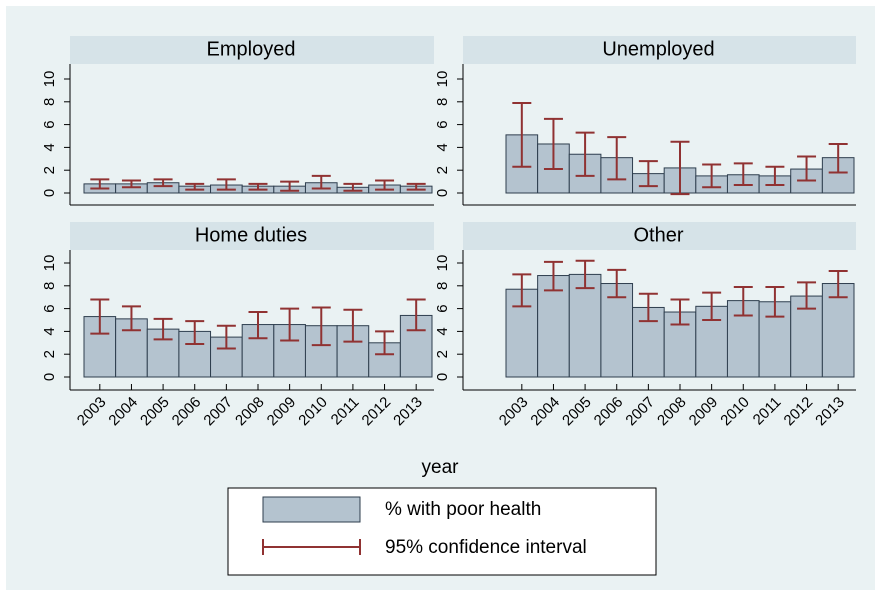 This screenshot has height=601, width=881. What do you see at coordinates (441, 467) in the screenshot?
I see `x-axis-label: year` at bounding box center [441, 467].